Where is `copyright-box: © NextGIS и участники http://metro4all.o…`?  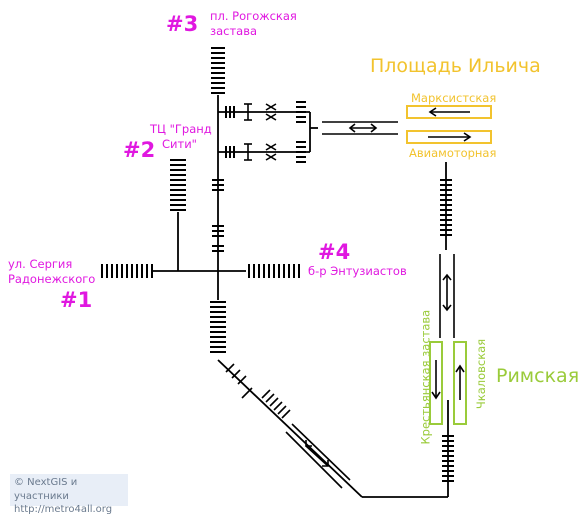 copyright-box: © NextGIS и участники http://metro4all.o… is located at coordinates (69, 494).